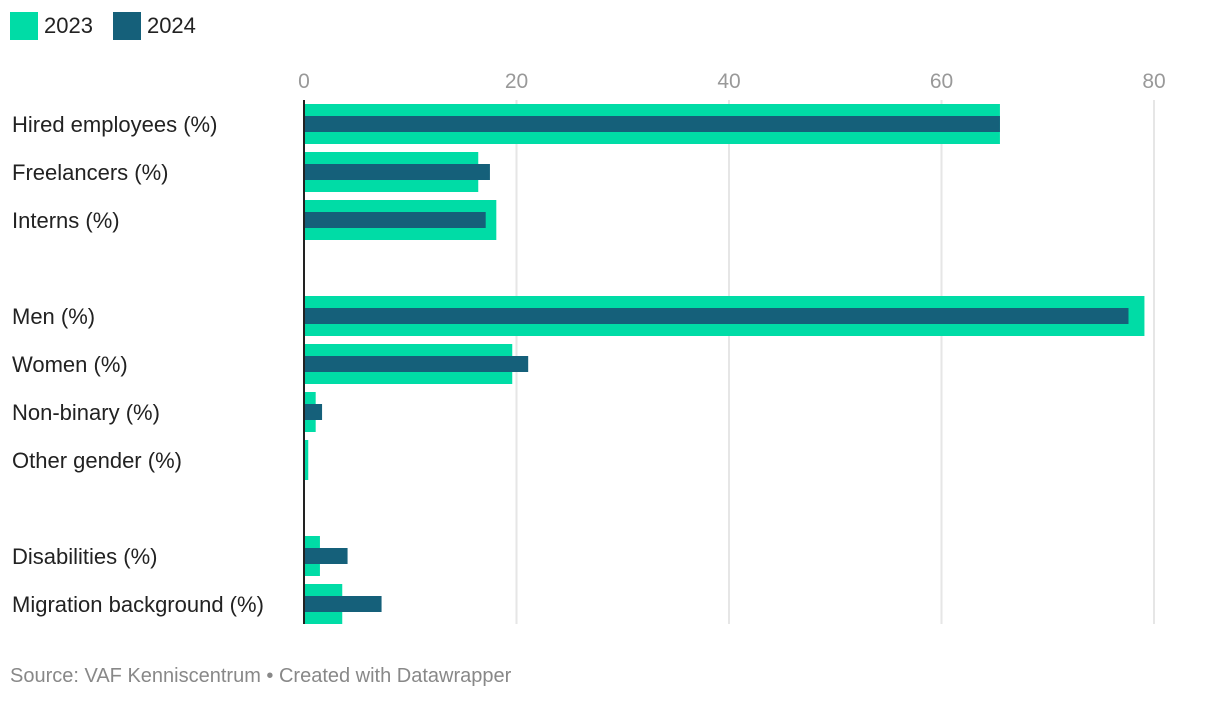  Describe the element at coordinates (516, 81) in the screenshot. I see `x-tick-label: 20` at that location.